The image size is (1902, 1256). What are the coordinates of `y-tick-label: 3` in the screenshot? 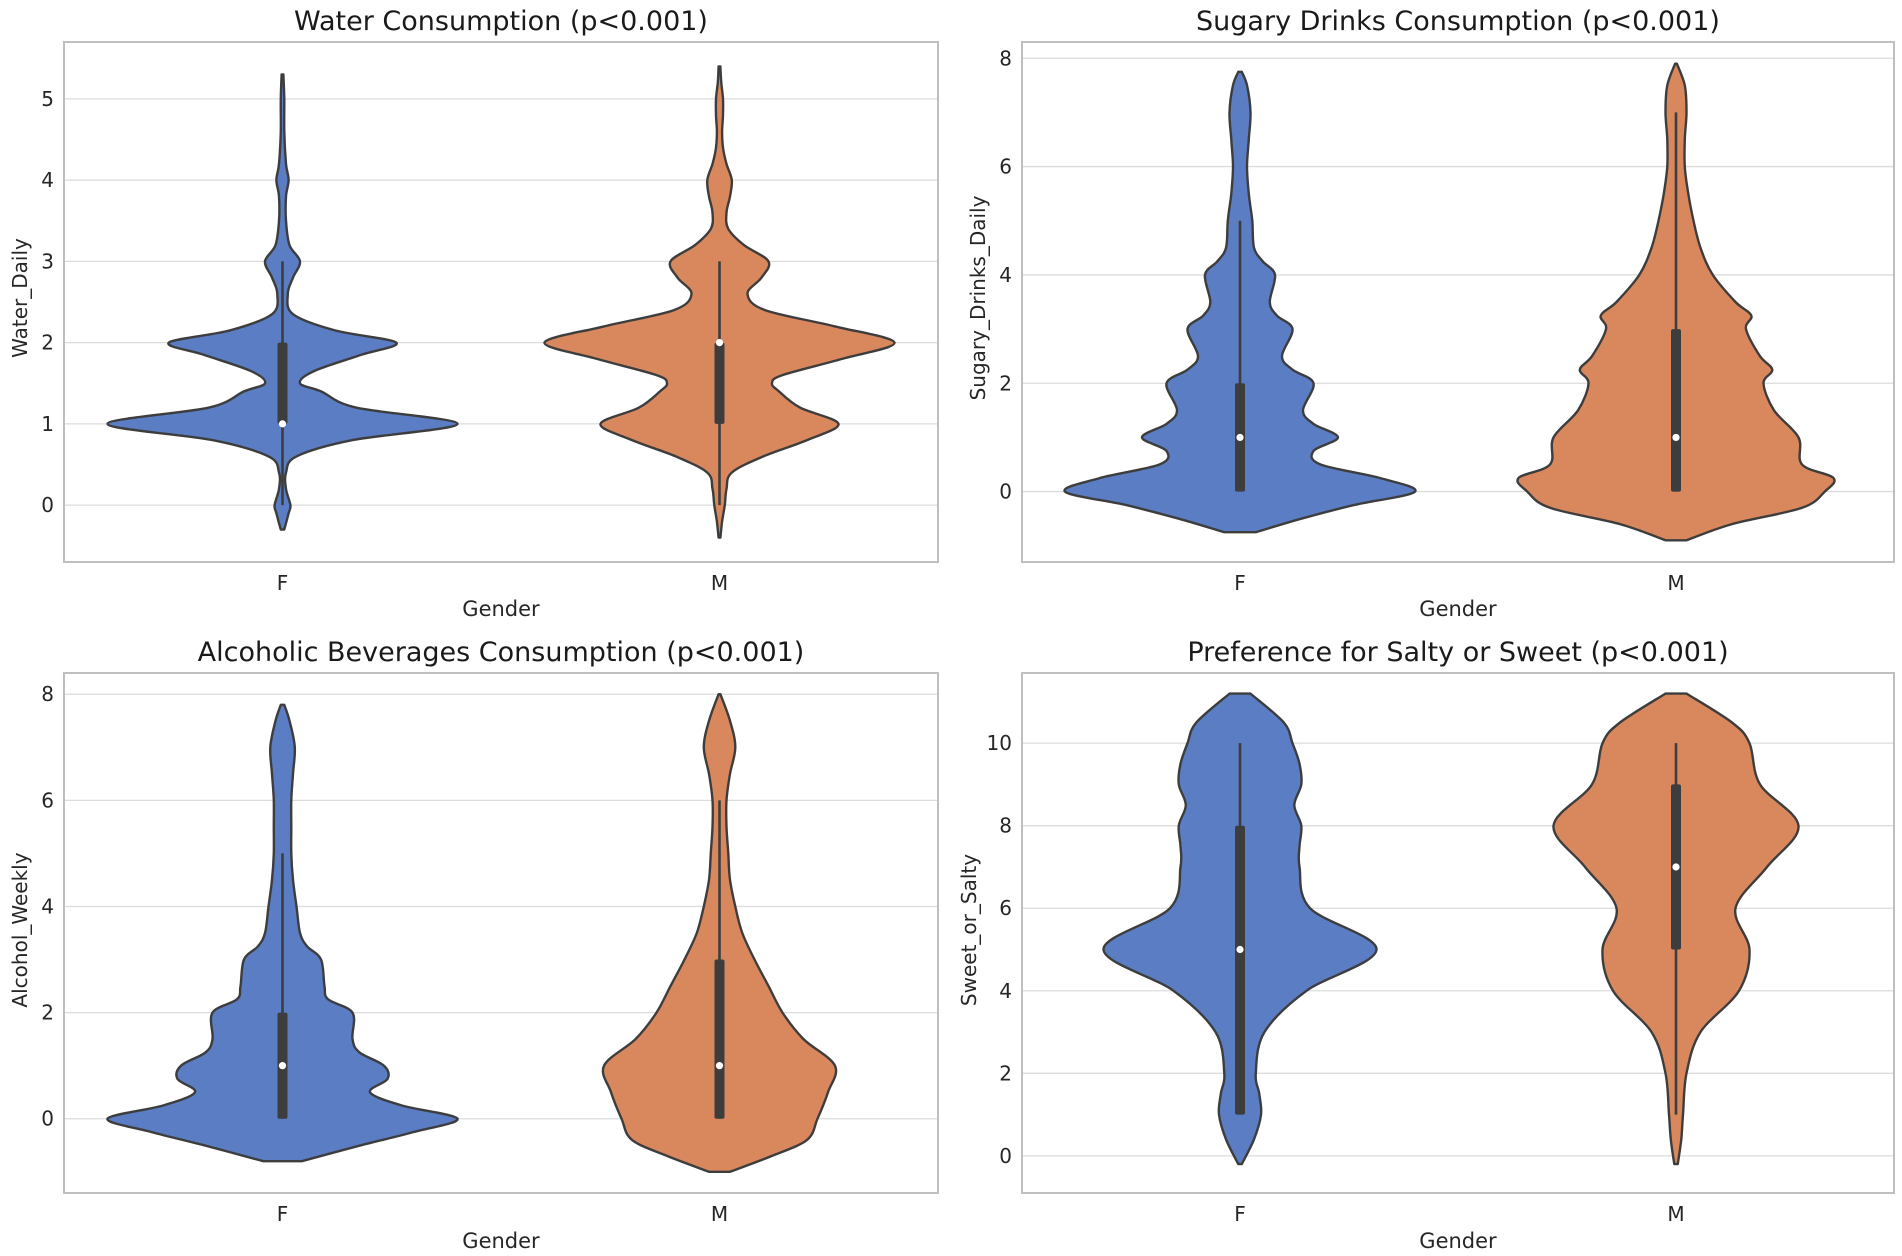 It's located at (47, 261).